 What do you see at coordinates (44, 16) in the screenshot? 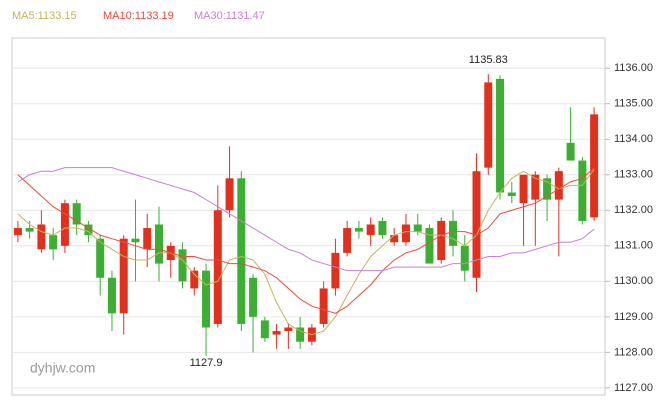
I see `legend-label: MA5:1133.15` at bounding box center [44, 16].